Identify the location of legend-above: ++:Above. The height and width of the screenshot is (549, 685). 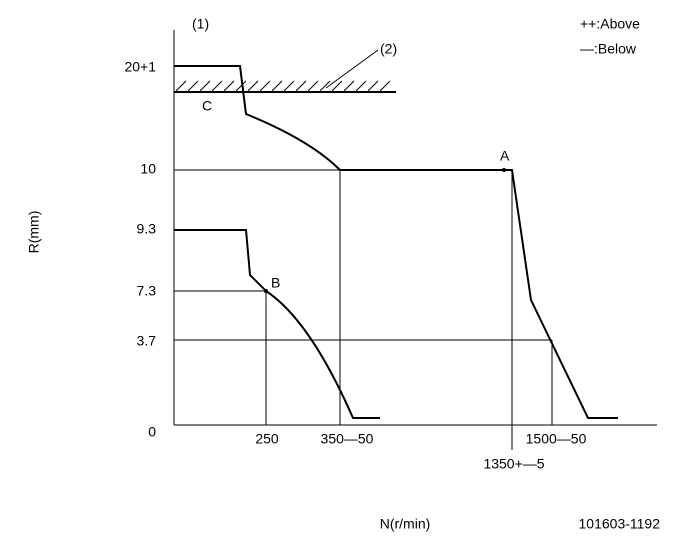
(610, 24).